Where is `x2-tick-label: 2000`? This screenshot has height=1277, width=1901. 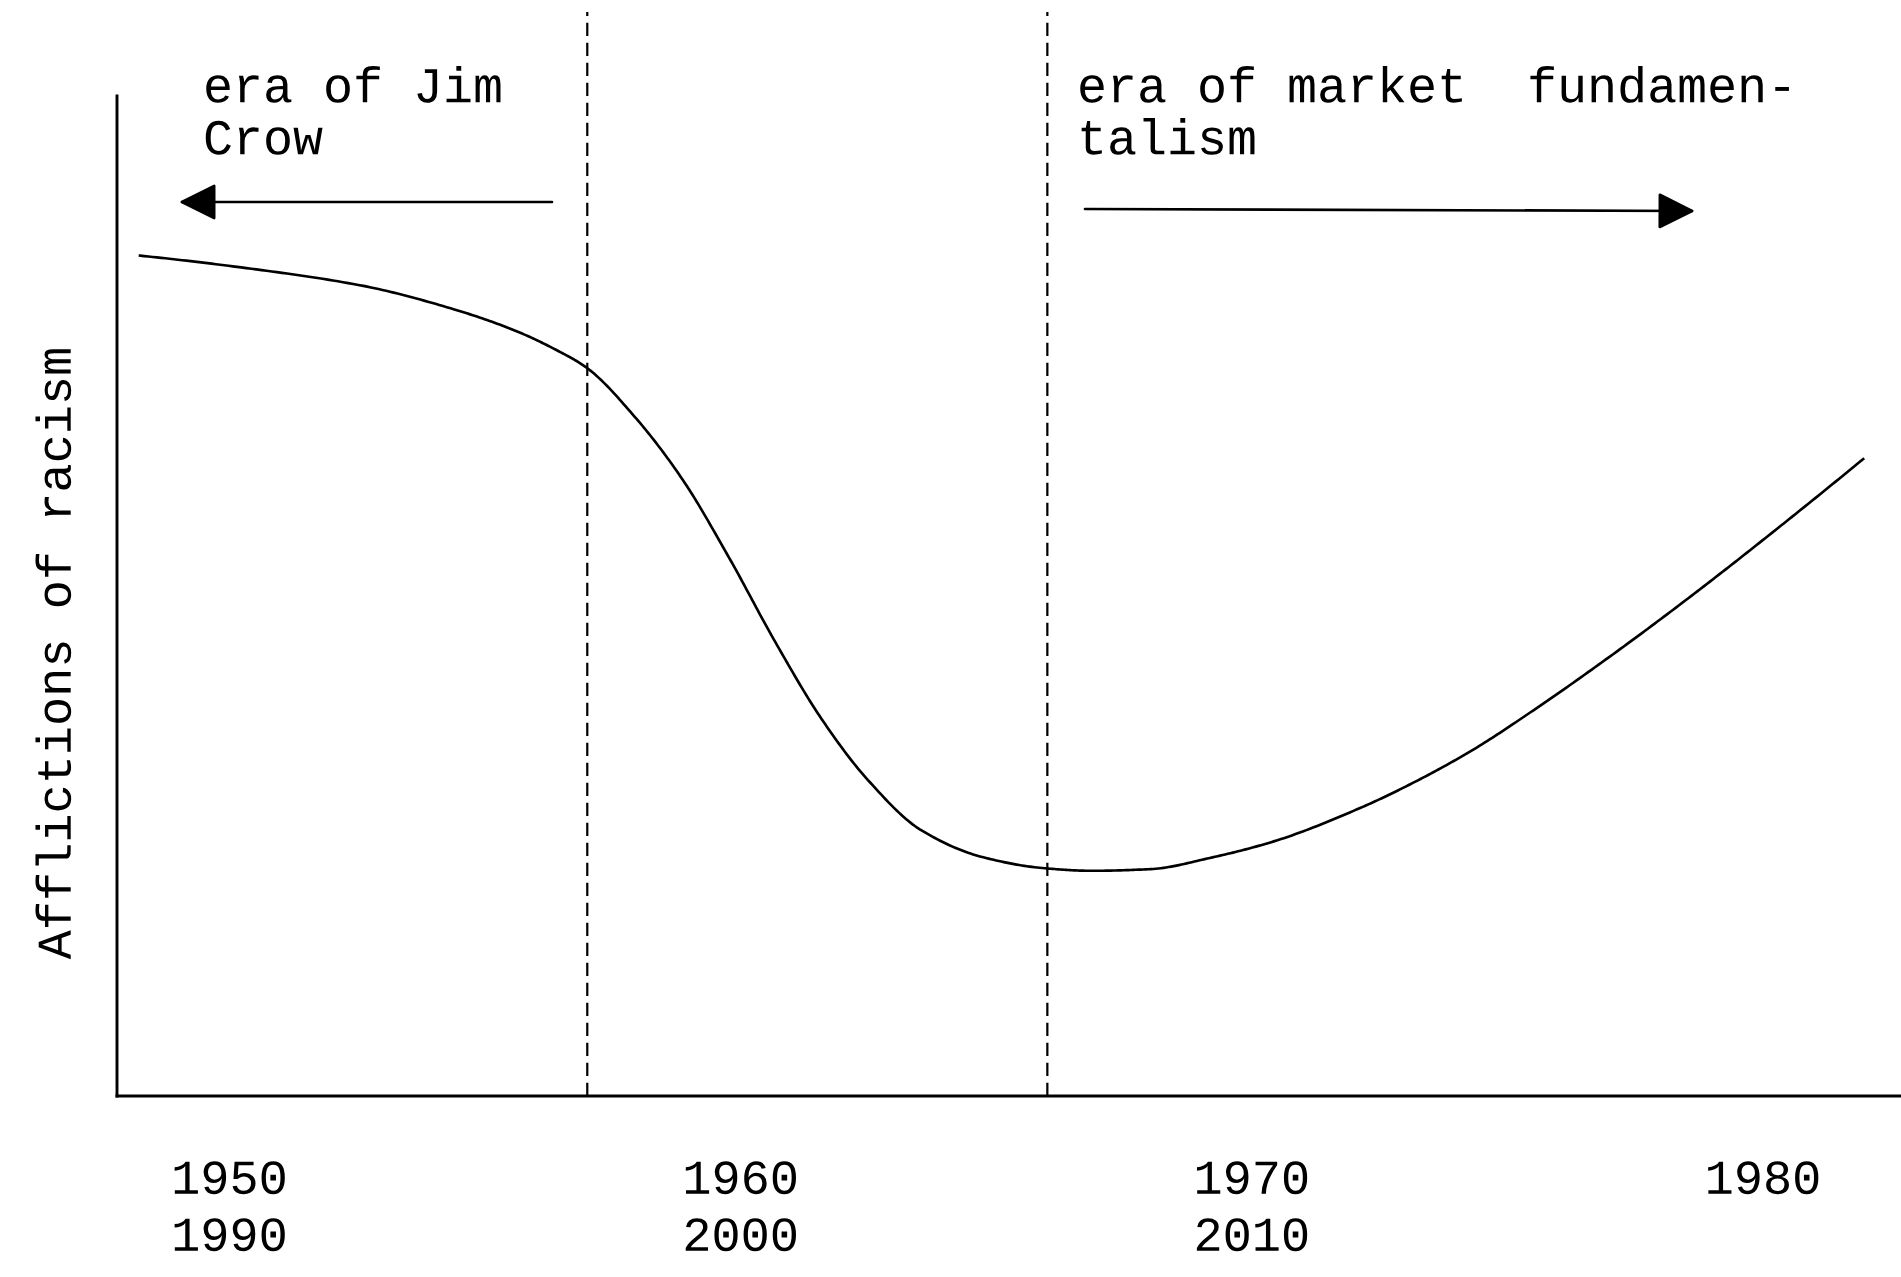
x2-tick-label: 2000 is located at coordinates (740, 1235).